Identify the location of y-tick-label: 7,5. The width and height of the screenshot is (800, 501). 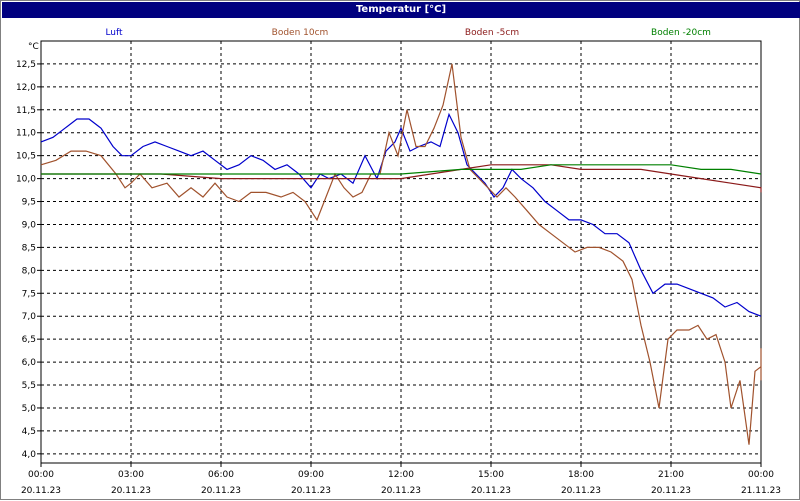
(29, 294).